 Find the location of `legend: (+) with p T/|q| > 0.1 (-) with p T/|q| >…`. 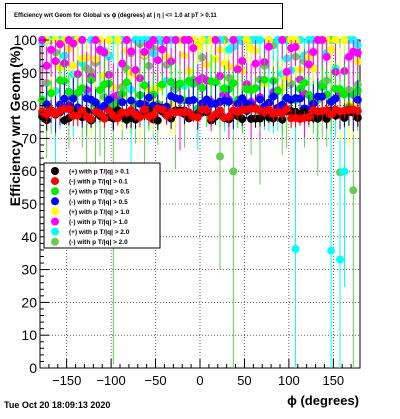

legend: (+) with p T/|q| > 0.1 (-) with p T/|q| >… is located at coordinates (102, 205).